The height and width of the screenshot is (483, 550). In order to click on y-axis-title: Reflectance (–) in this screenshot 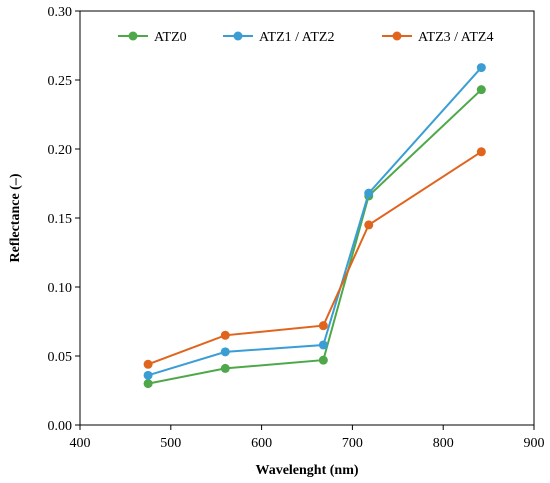, I will do `click(15, 217)`.